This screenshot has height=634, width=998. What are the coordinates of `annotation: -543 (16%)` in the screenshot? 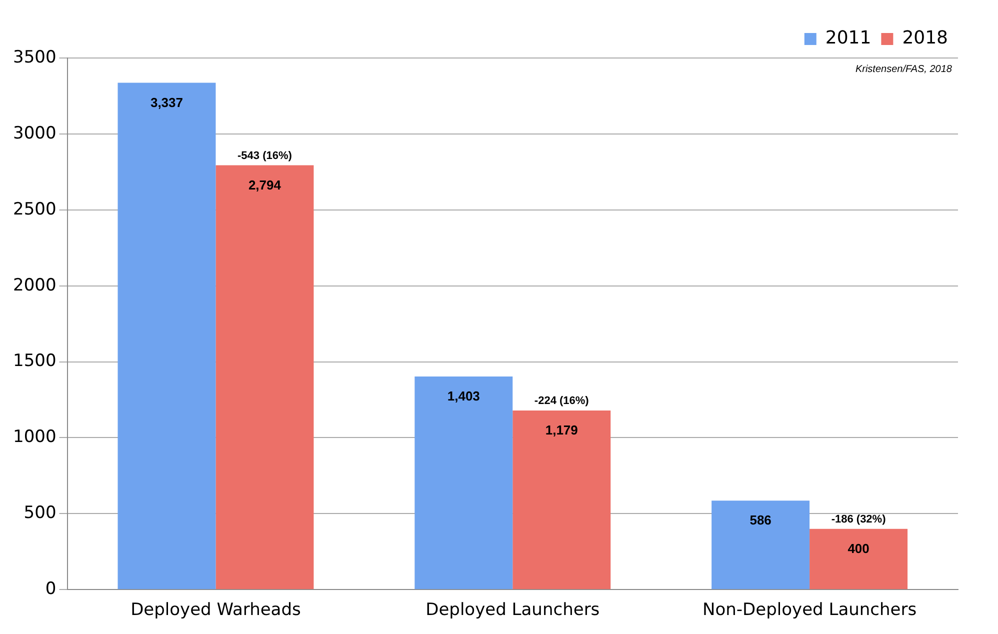 It's located at (265, 156).